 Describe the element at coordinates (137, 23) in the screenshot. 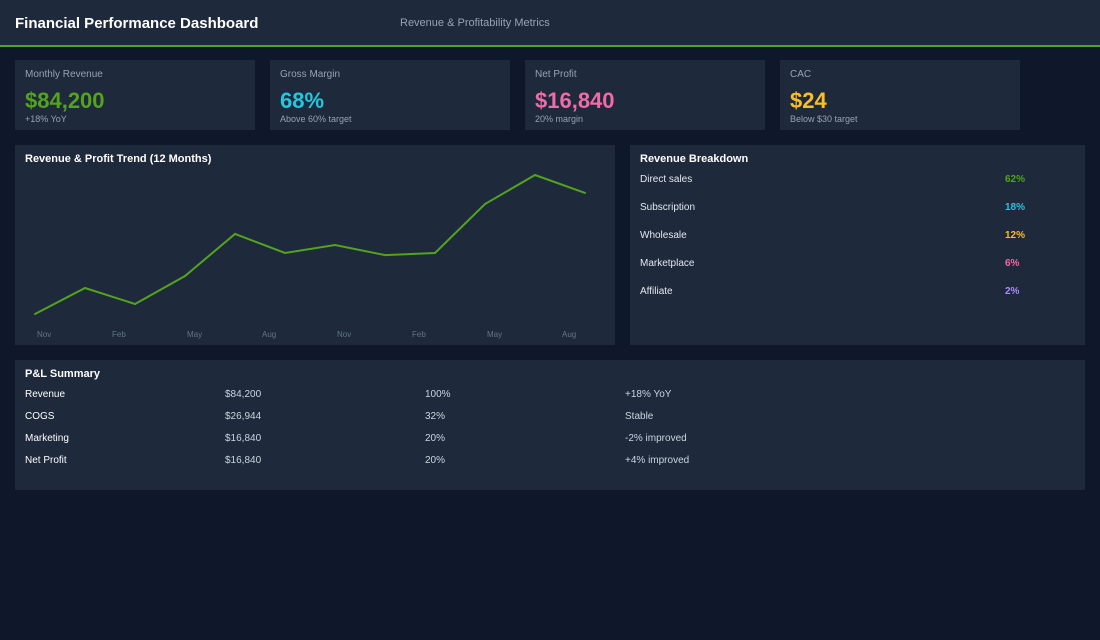

I see `page-title: Financial Performance Dashboard` at that location.